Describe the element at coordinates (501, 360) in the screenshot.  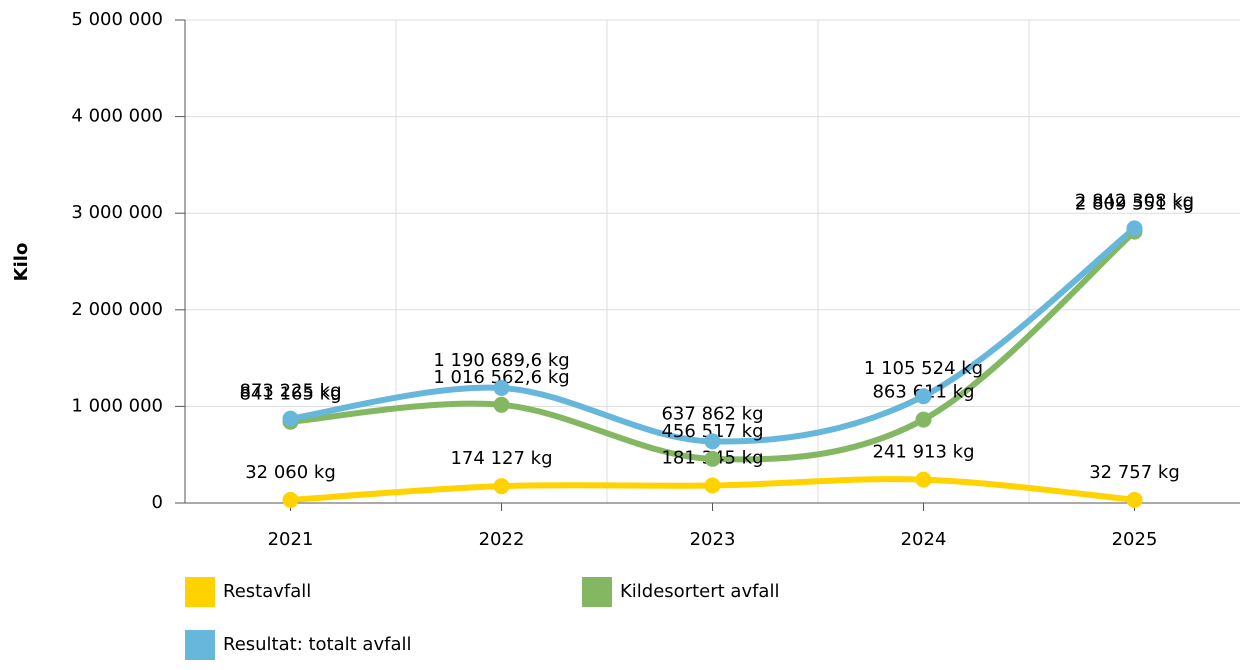
I see `data-label: 1 190 689,6 kg` at that location.